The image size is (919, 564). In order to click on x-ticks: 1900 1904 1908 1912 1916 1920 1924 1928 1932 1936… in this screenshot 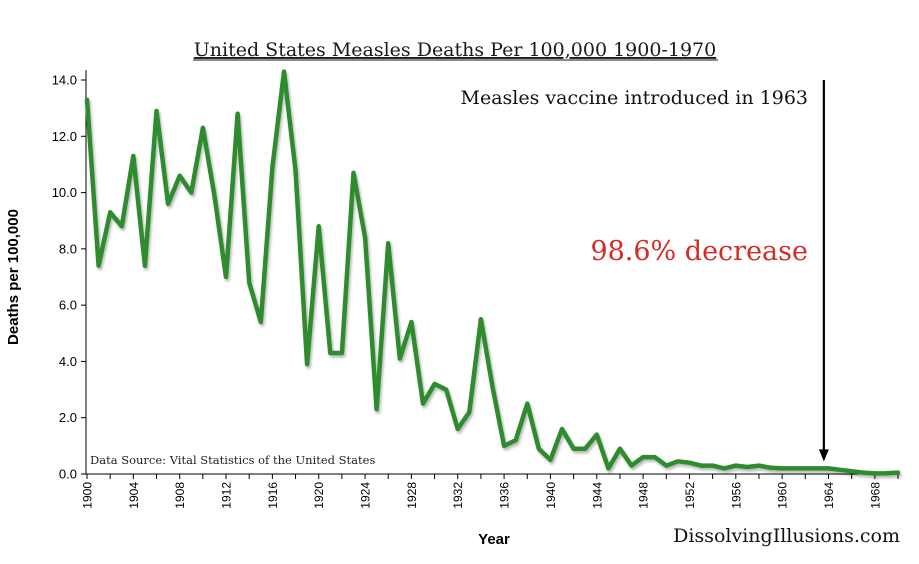, I will do `click(490, 491)`.